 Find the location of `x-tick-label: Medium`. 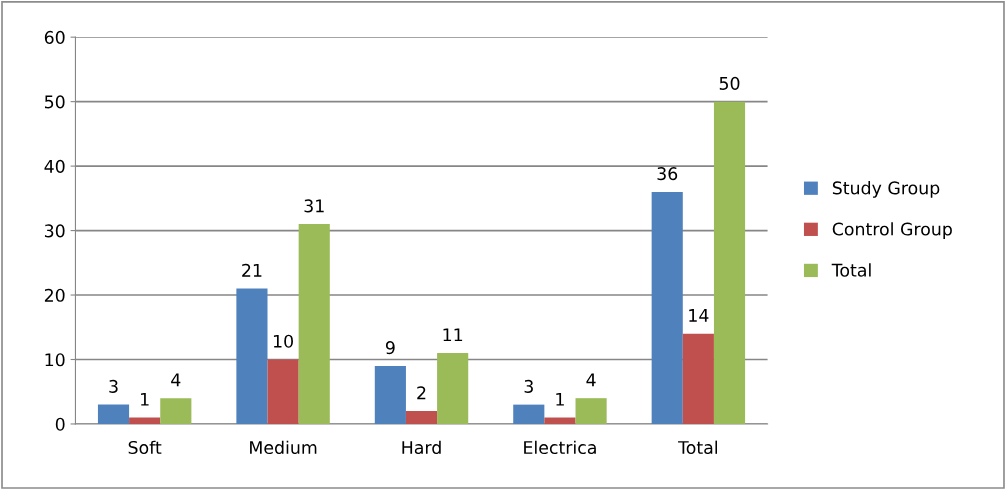

x-tick-label: Medium is located at coordinates (283, 447).